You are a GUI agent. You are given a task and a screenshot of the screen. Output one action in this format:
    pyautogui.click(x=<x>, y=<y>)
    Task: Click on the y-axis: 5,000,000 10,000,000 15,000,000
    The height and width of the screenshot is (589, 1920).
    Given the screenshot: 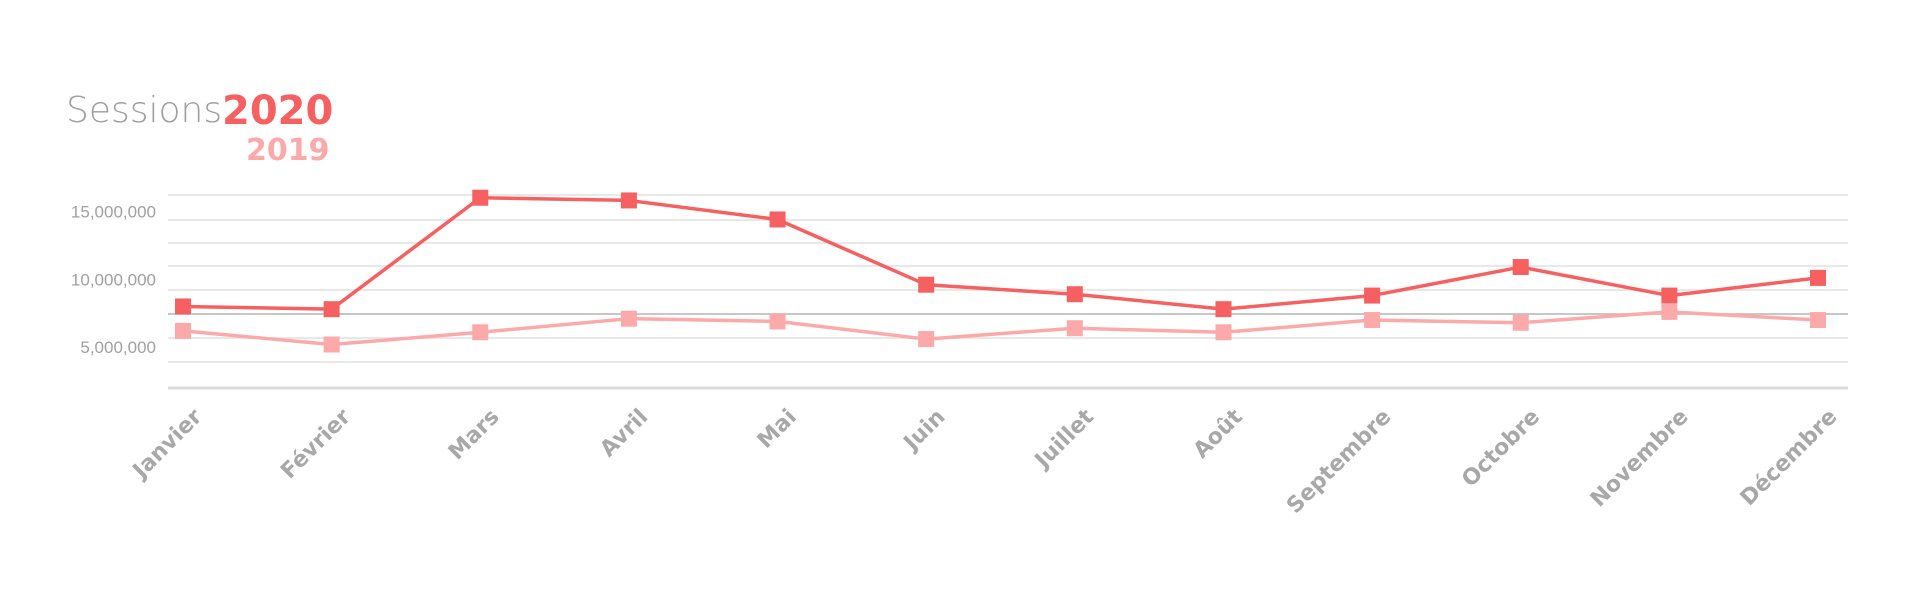 What is the action you would take?
    pyautogui.click(x=113, y=279)
    